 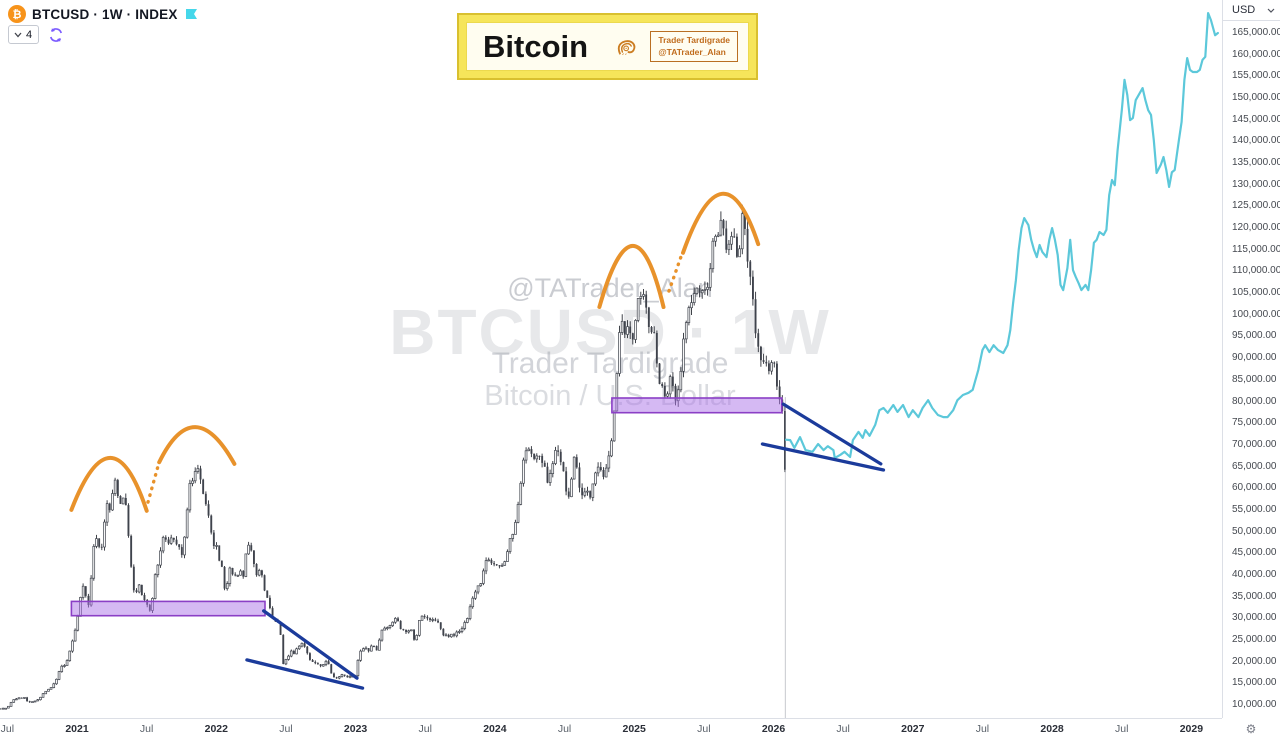 What do you see at coordinates (1254, 618) in the screenshot?
I see `price-tick-label: 30,000.00` at bounding box center [1254, 618].